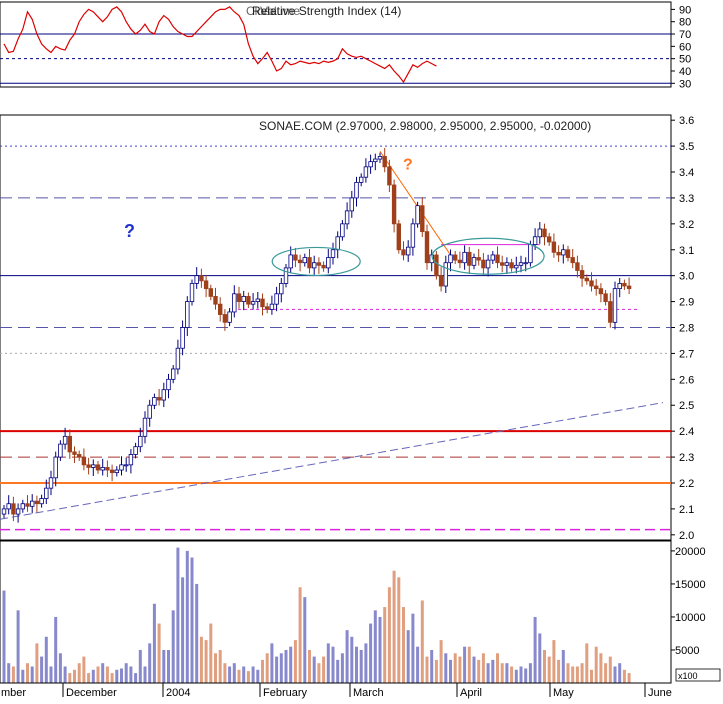  I want to click on rsi-tick-label: 60, so click(685, 47).